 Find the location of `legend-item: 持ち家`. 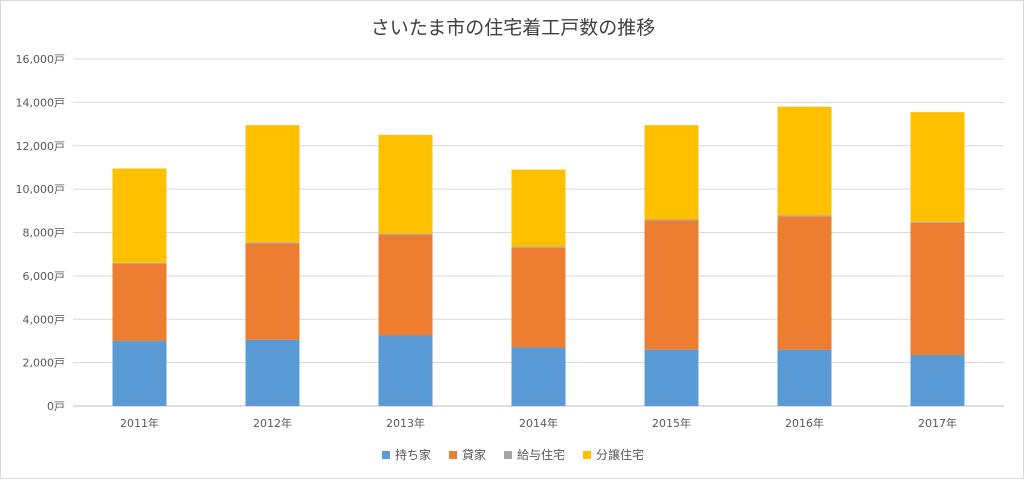

legend-item: 持ち家 is located at coordinates (406, 454).